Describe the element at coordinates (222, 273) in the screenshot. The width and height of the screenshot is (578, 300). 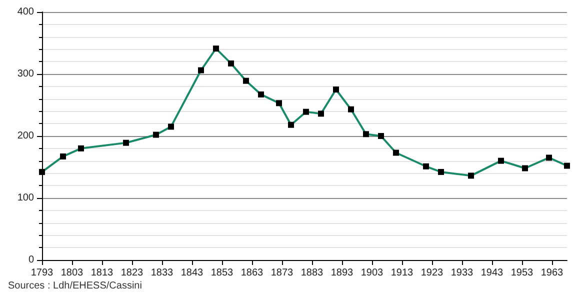
I see `x-tick-label: 1853` at that location.